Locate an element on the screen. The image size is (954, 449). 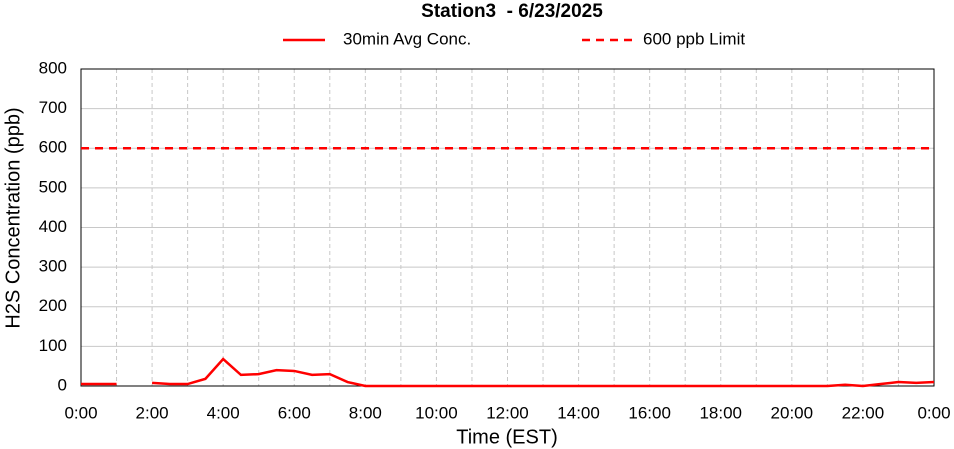
y-tick-label: 500 is located at coordinates (53, 186).